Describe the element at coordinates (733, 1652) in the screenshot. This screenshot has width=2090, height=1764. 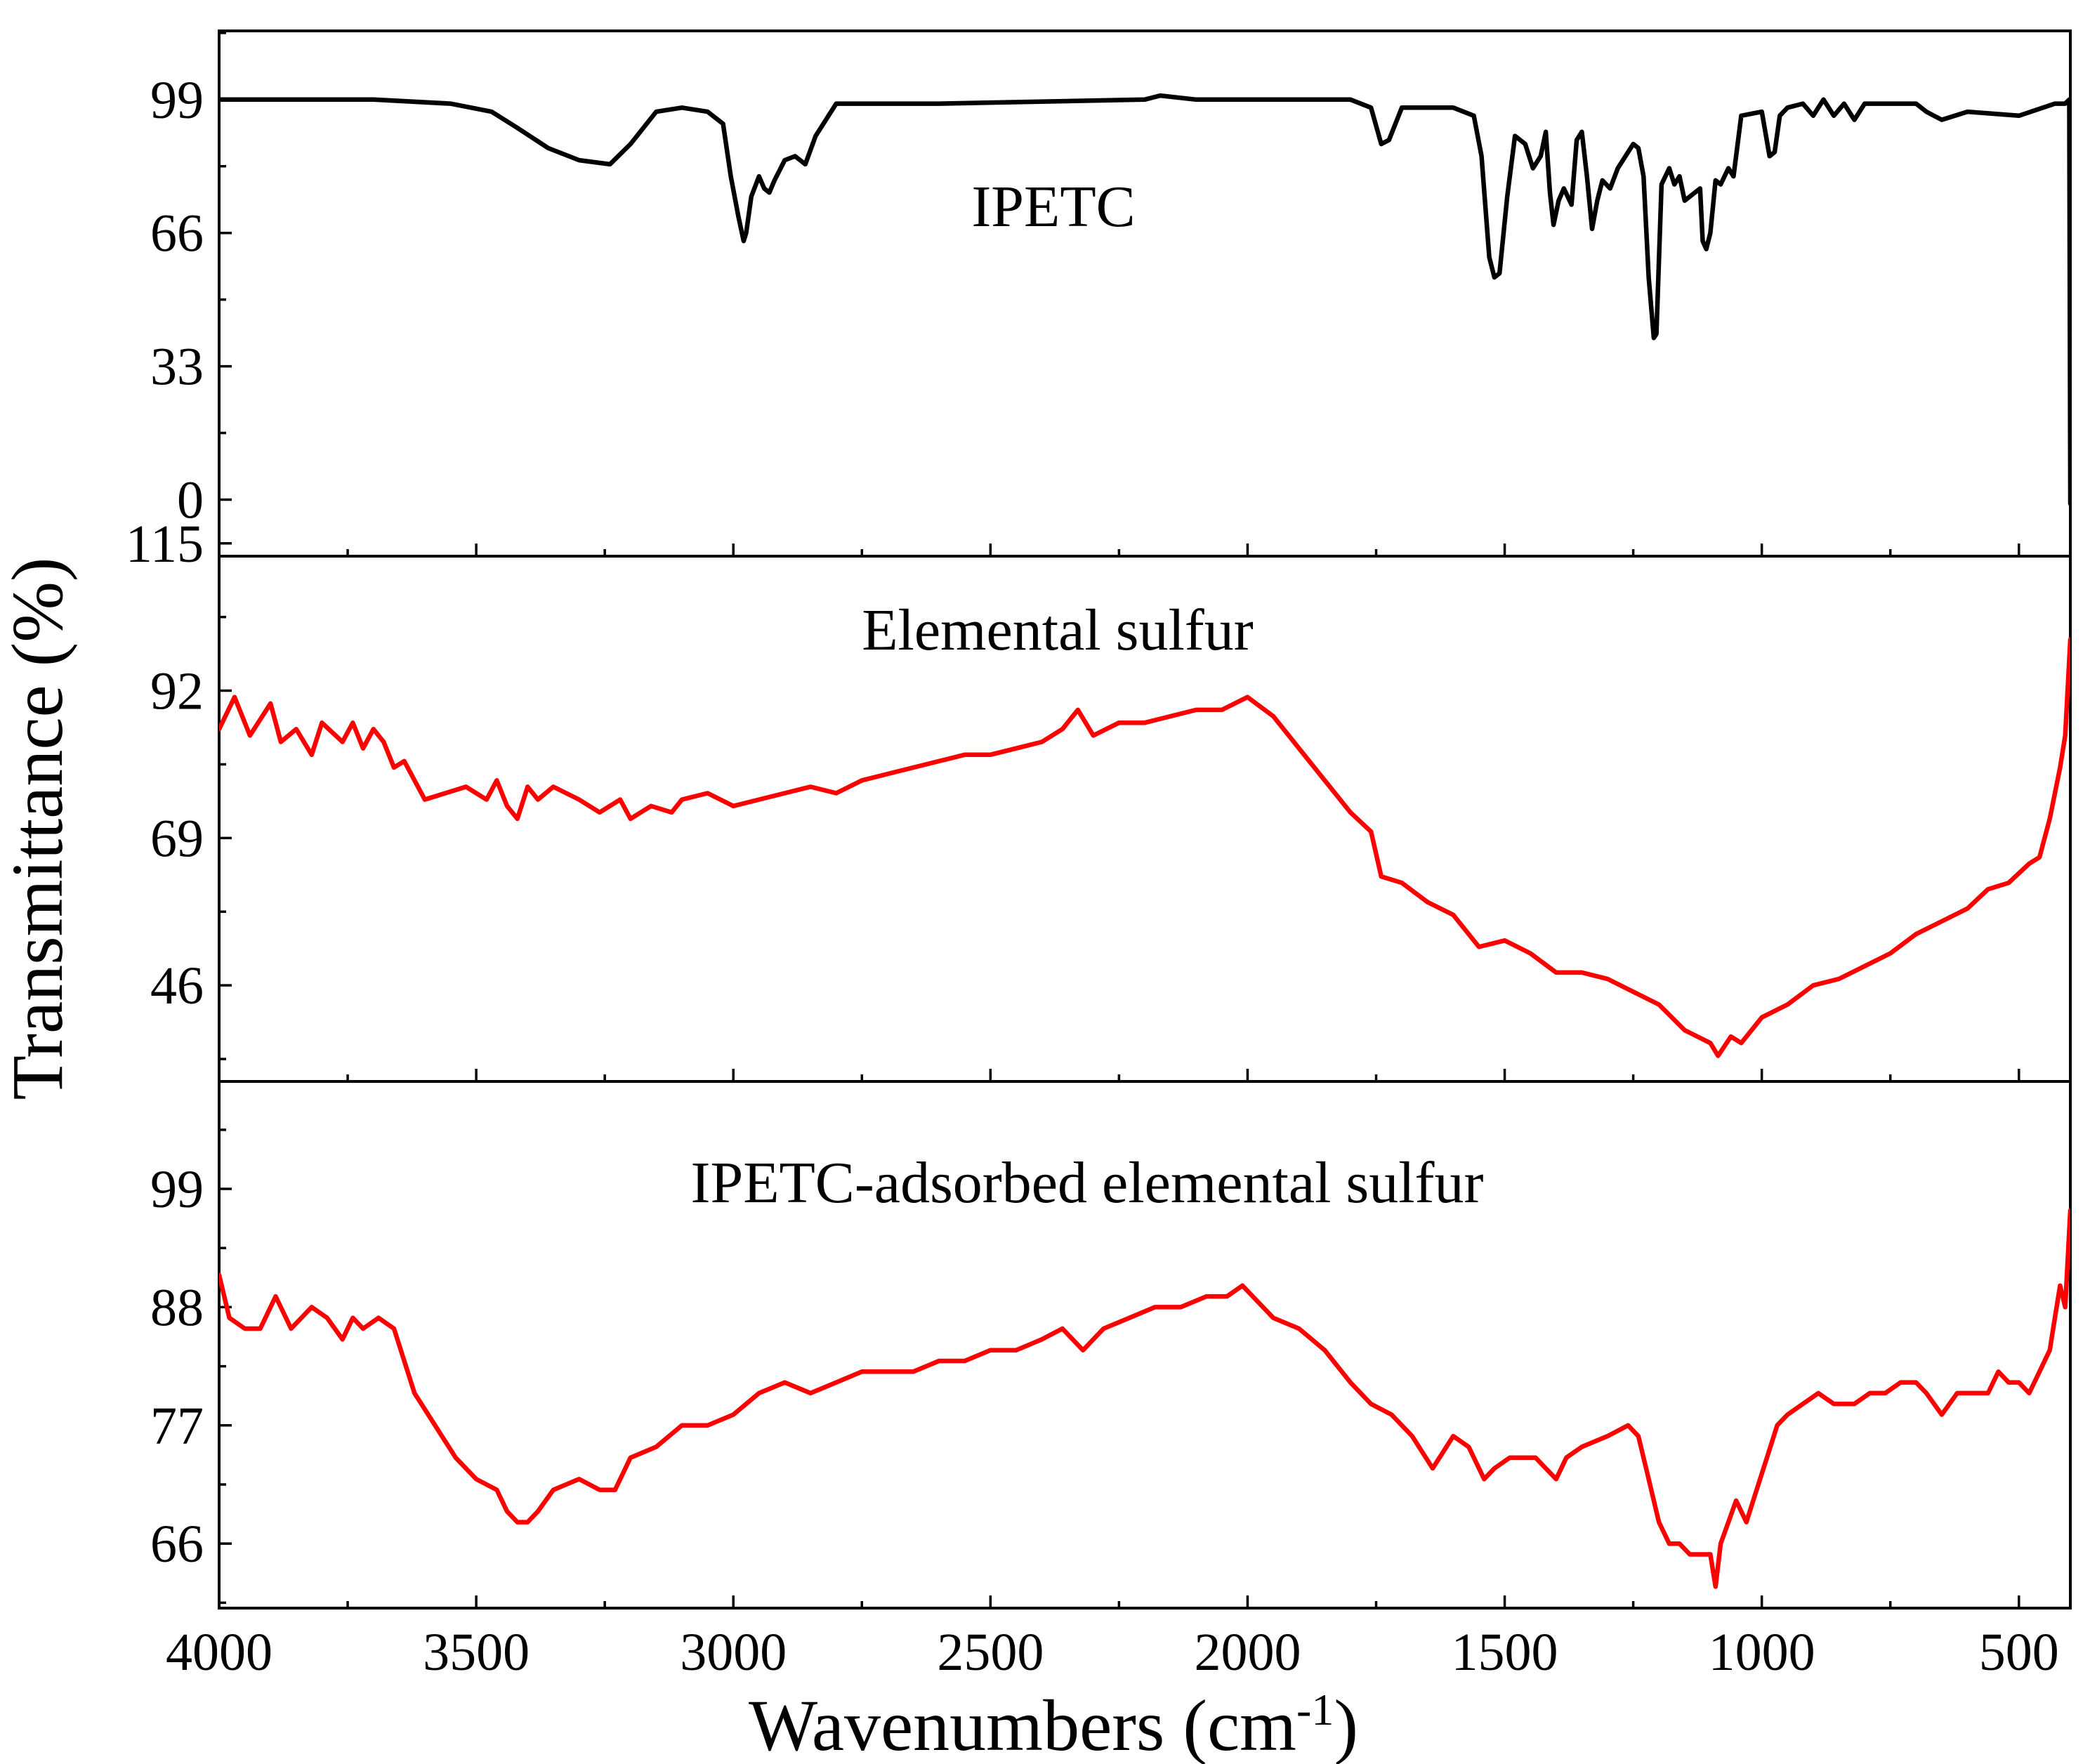
I see `x-tick-label: 3000` at that location.